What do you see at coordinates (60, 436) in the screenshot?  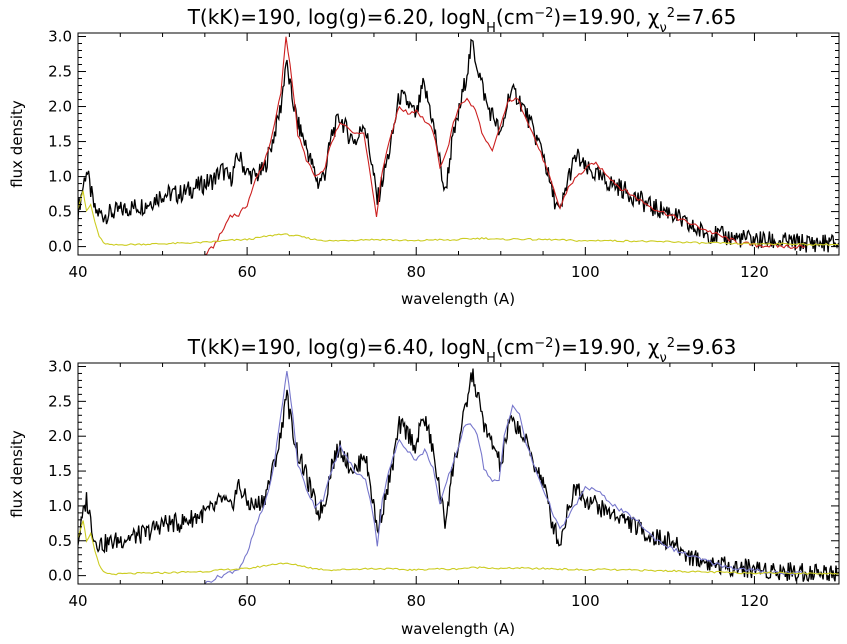 I see `panel-bottom-ytick-label: 2.0` at bounding box center [60, 436].